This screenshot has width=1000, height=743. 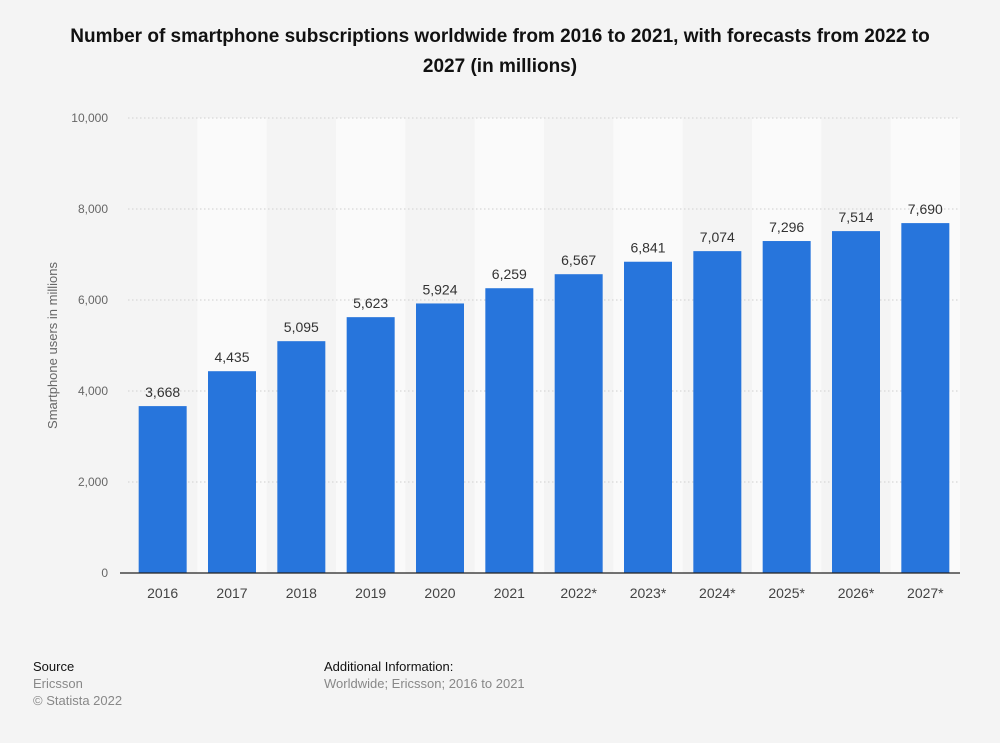 I want to click on source-heading: Source, so click(x=54, y=666).